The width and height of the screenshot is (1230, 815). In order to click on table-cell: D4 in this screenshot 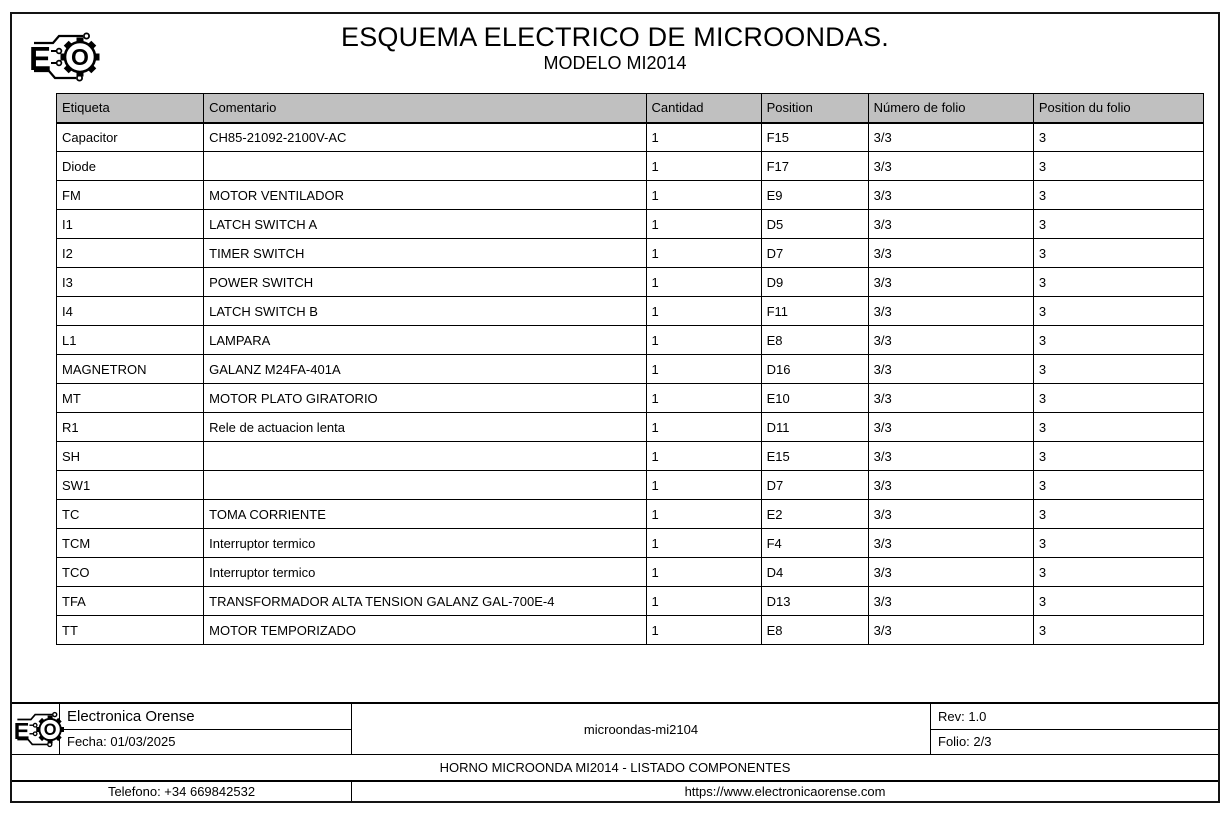, I will do `click(814, 572)`.